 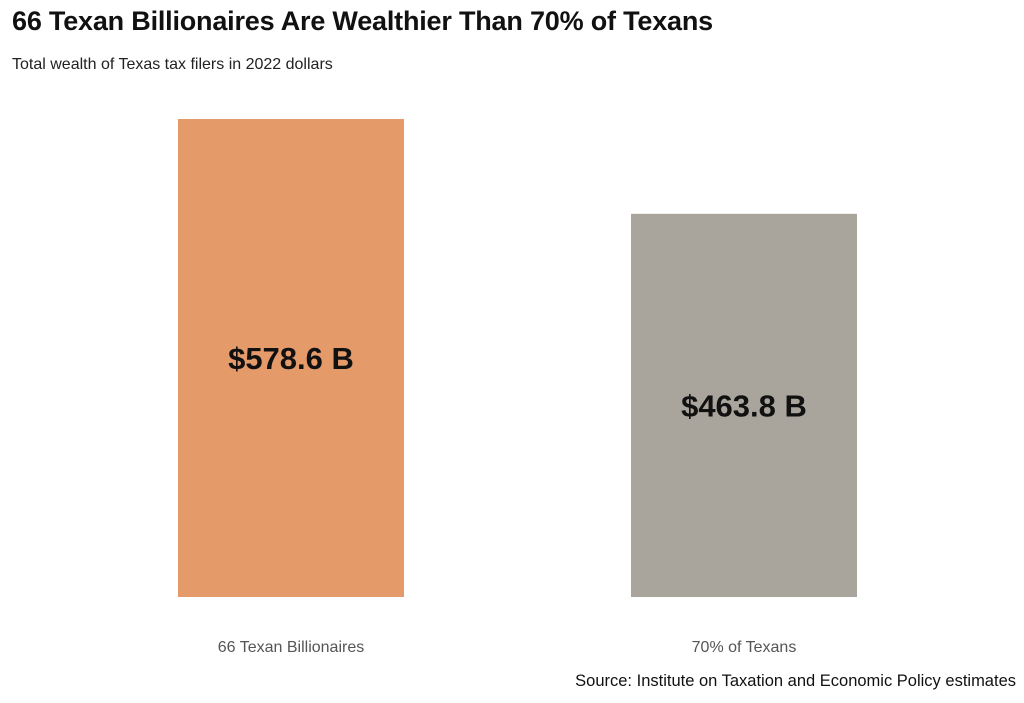 I want to click on bar-value-label: $463.8 B, so click(x=744, y=405).